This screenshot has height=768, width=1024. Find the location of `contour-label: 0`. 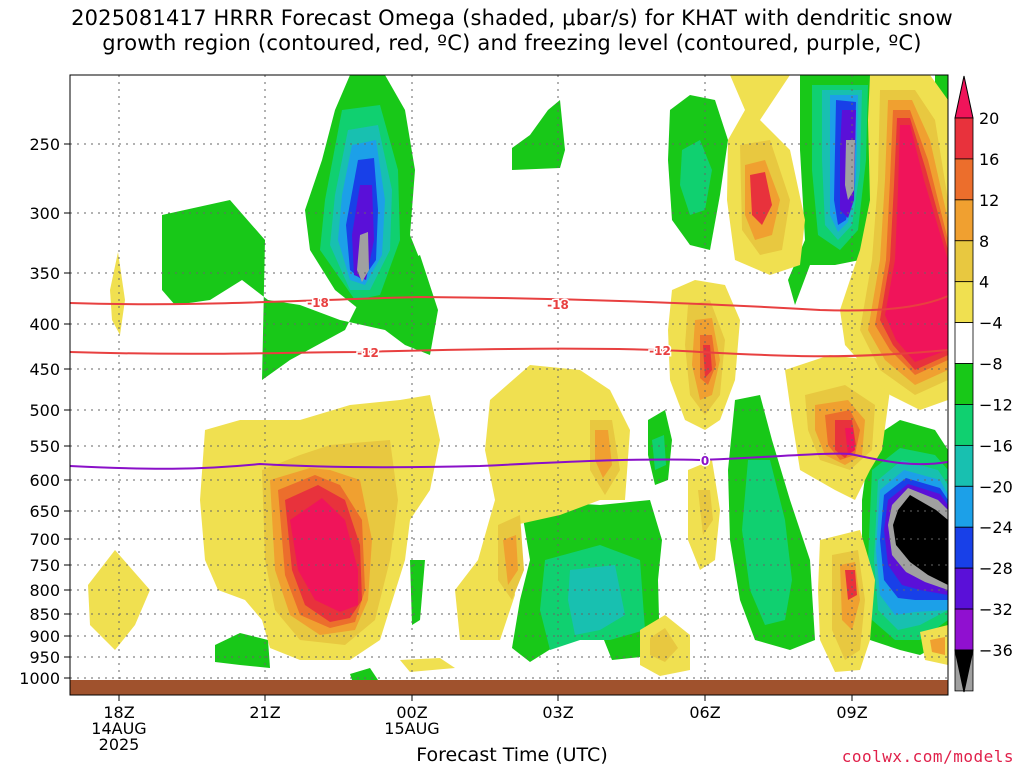

contour-label: 0 is located at coordinates (705, 461).